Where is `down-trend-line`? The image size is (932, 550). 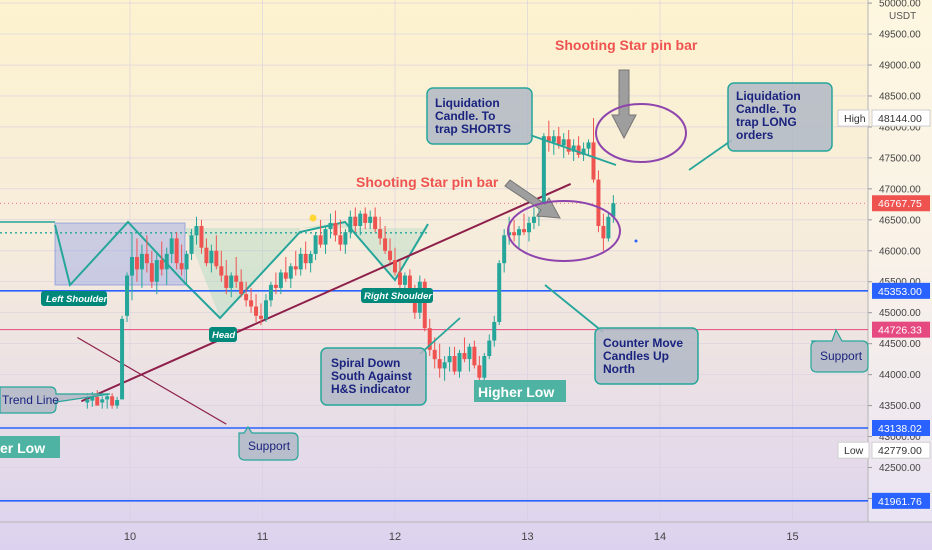 down-trend-line is located at coordinates (152, 380).